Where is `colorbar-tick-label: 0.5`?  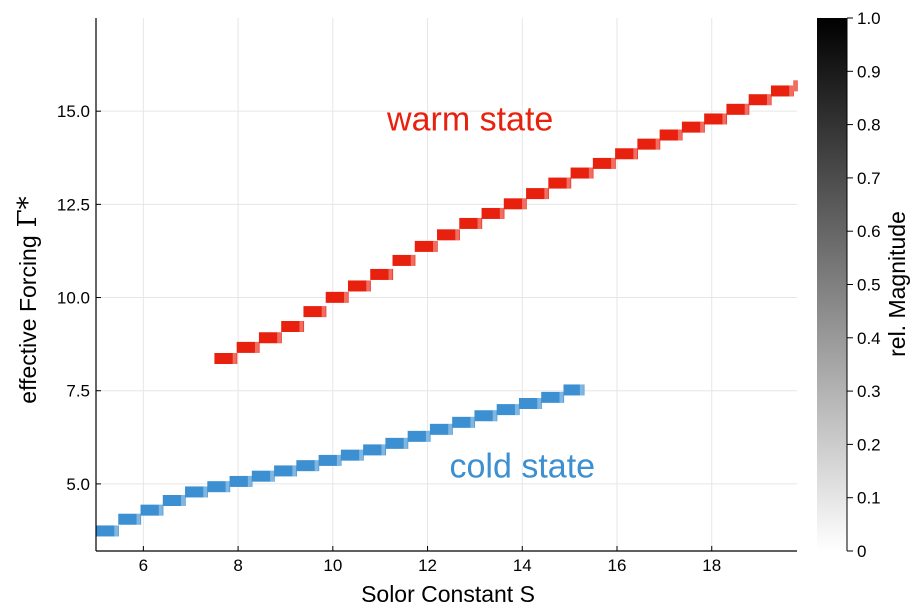 colorbar-tick-label: 0.5 is located at coordinates (869, 285).